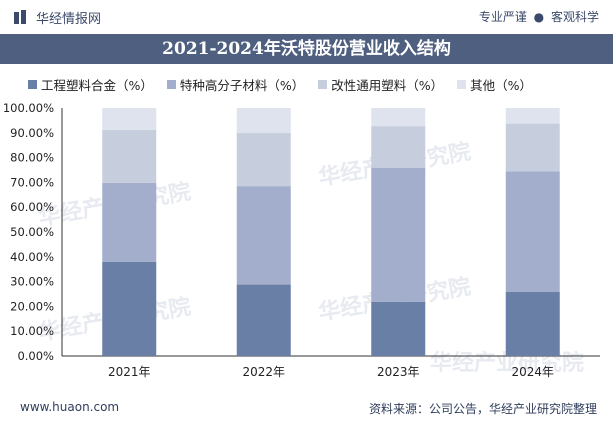 This screenshot has height=427, width=613. Describe the element at coordinates (387, 85) in the screenshot. I see `legend-label: 改性通用塑料（%）` at that location.